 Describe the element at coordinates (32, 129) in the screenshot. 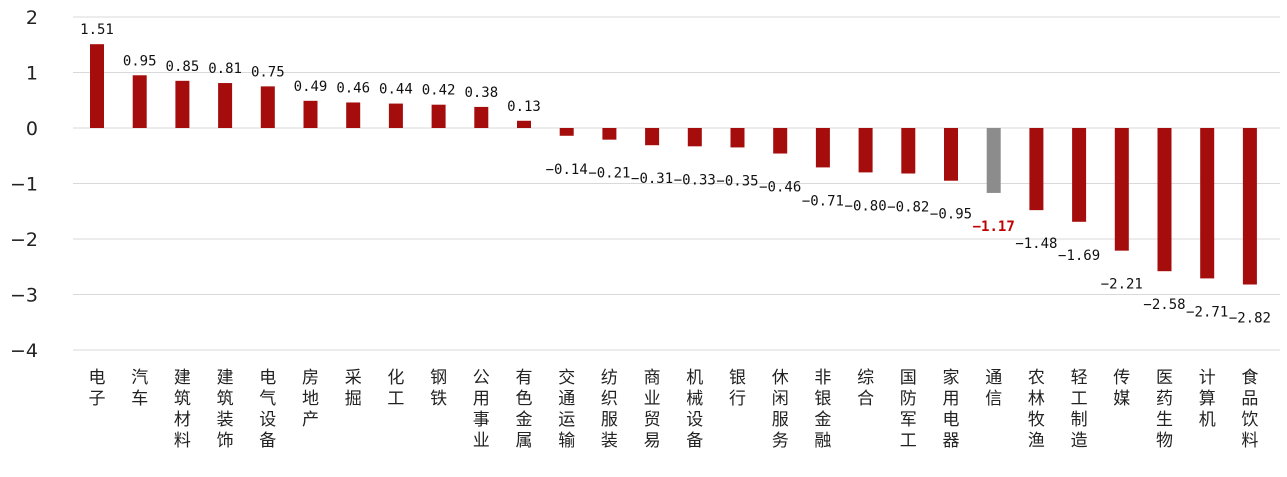

I see `y-tick-label: 0` at that location.